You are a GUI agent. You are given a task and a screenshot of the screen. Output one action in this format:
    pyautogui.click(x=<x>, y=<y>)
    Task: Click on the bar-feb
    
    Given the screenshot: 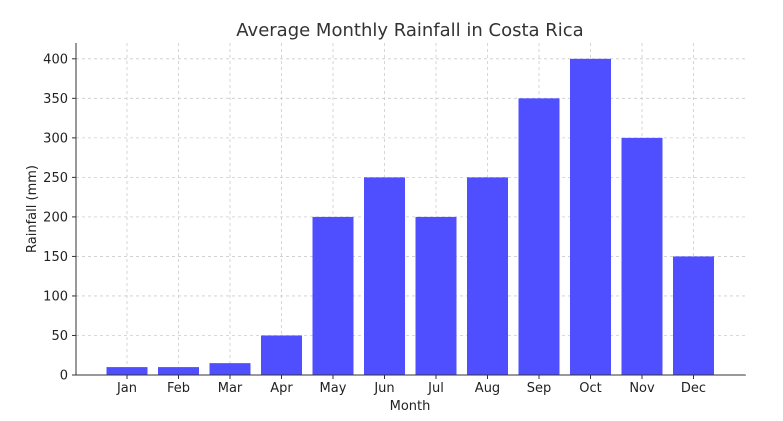 What is the action you would take?
    pyautogui.click(x=178, y=371)
    